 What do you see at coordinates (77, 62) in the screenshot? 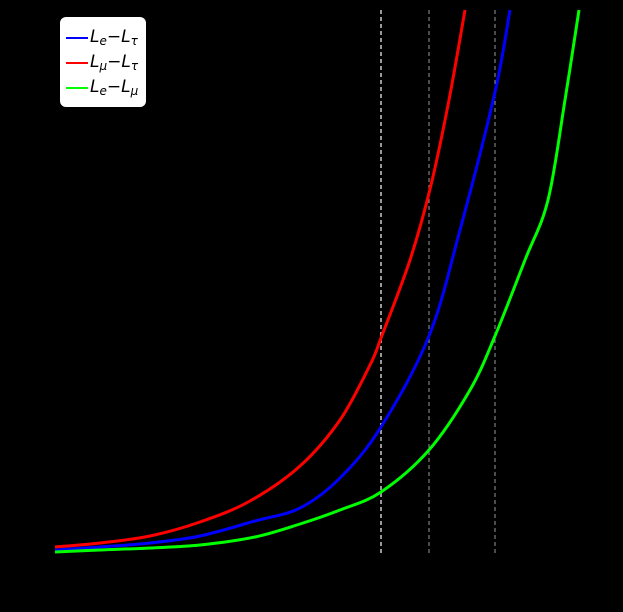
I see `legend-swatch-red` at bounding box center [77, 62].